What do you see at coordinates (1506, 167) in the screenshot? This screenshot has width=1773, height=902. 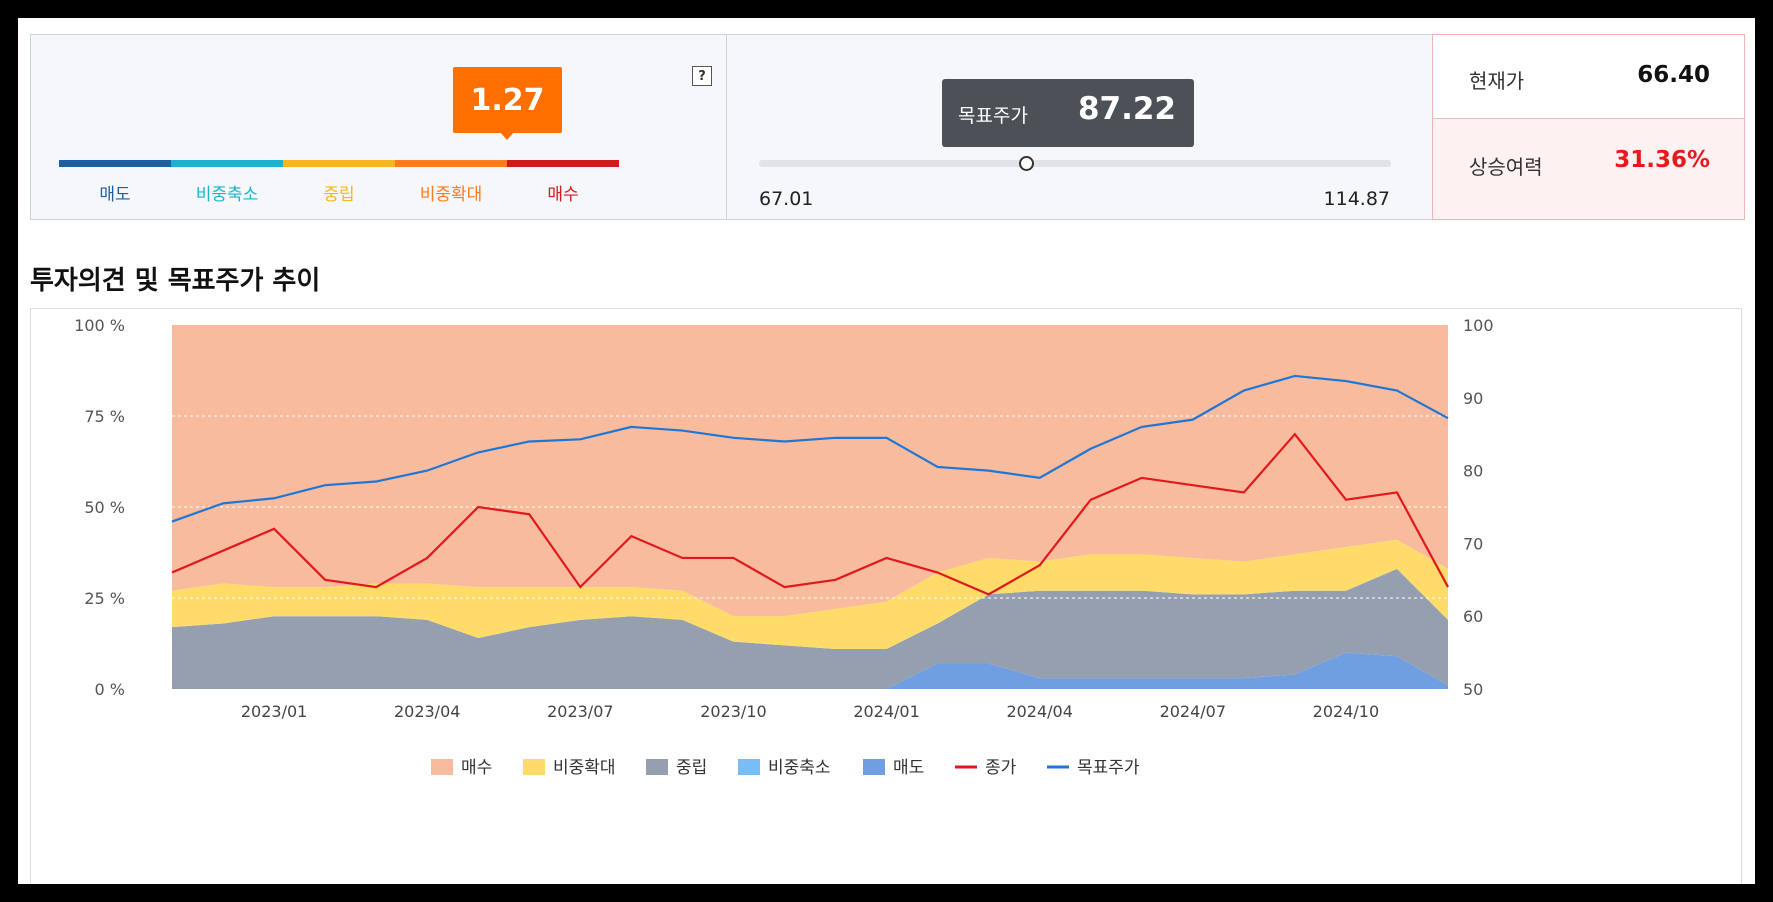 I see `upside-label: 상승여력` at bounding box center [1506, 167].